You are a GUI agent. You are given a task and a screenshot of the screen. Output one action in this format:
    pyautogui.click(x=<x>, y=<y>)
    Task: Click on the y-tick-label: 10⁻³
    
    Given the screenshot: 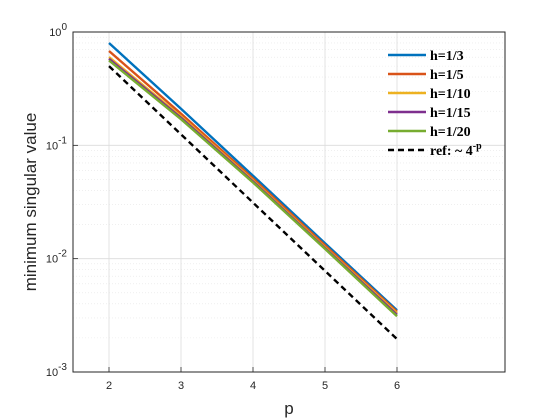 What is the action you would take?
    pyautogui.click(x=57, y=370)
    